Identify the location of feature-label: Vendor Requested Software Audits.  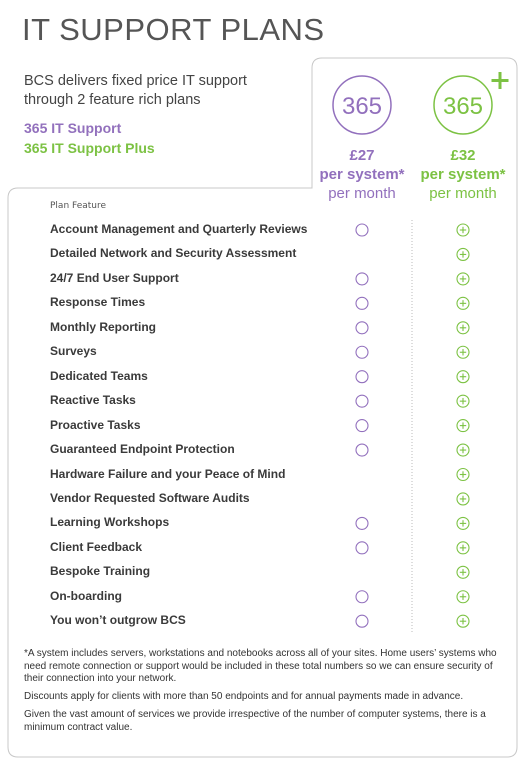
(150, 497).